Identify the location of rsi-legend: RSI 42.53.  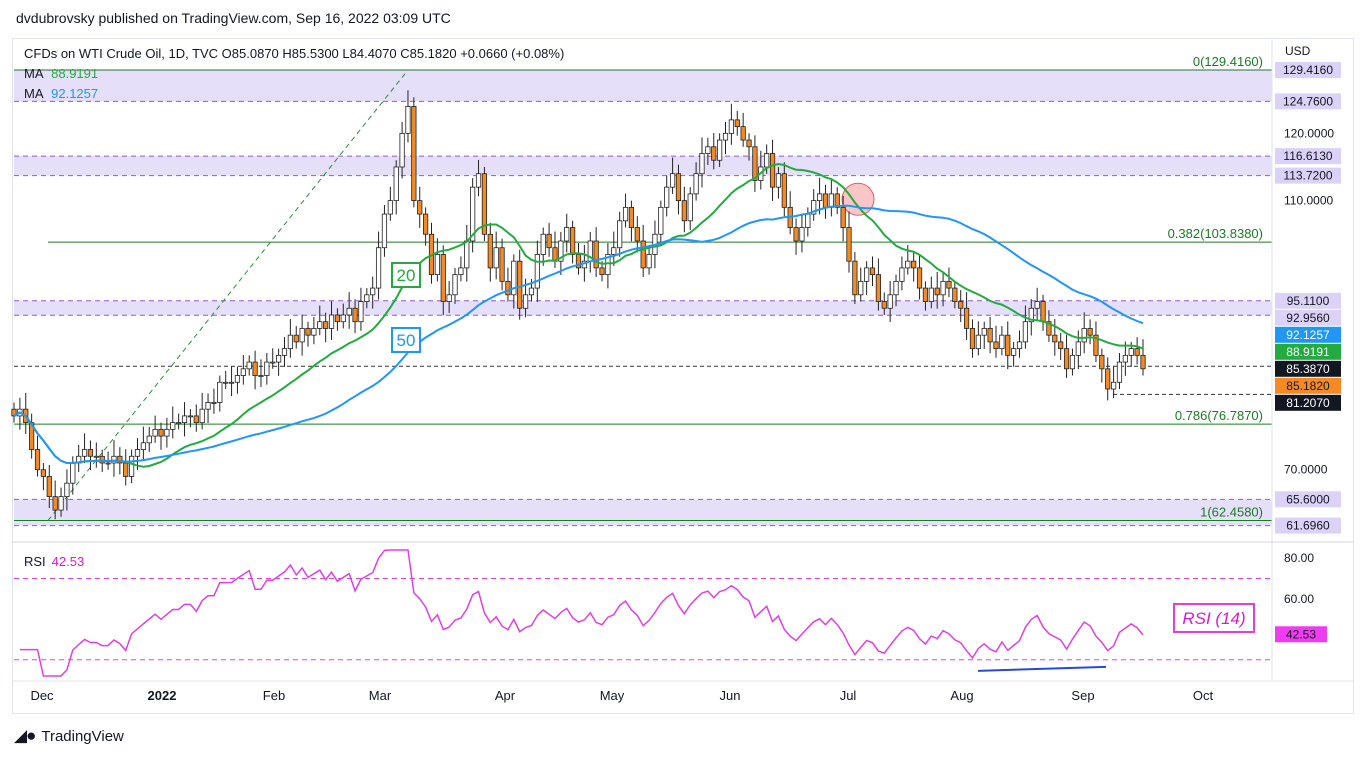
(54, 561).